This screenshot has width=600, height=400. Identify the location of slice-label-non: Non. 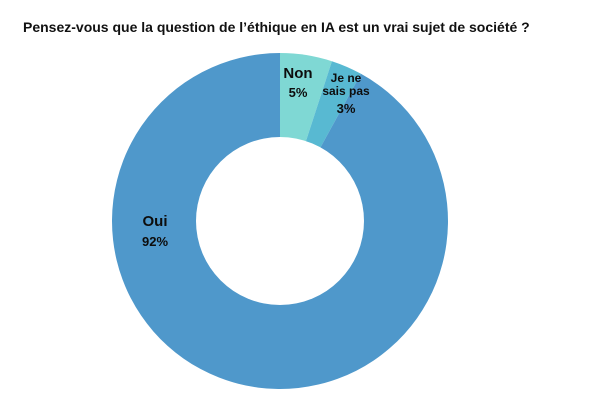
(297, 73).